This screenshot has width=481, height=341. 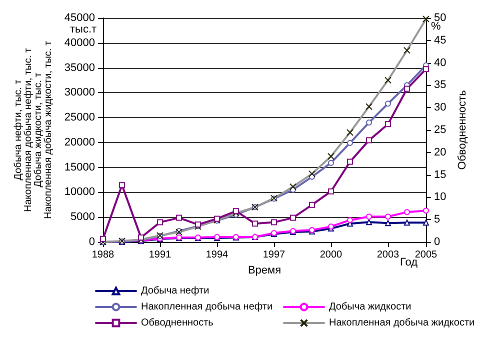 What do you see at coordinates (437, 242) in the screenshot?
I see `y2-tick-label: 0` at bounding box center [437, 242].